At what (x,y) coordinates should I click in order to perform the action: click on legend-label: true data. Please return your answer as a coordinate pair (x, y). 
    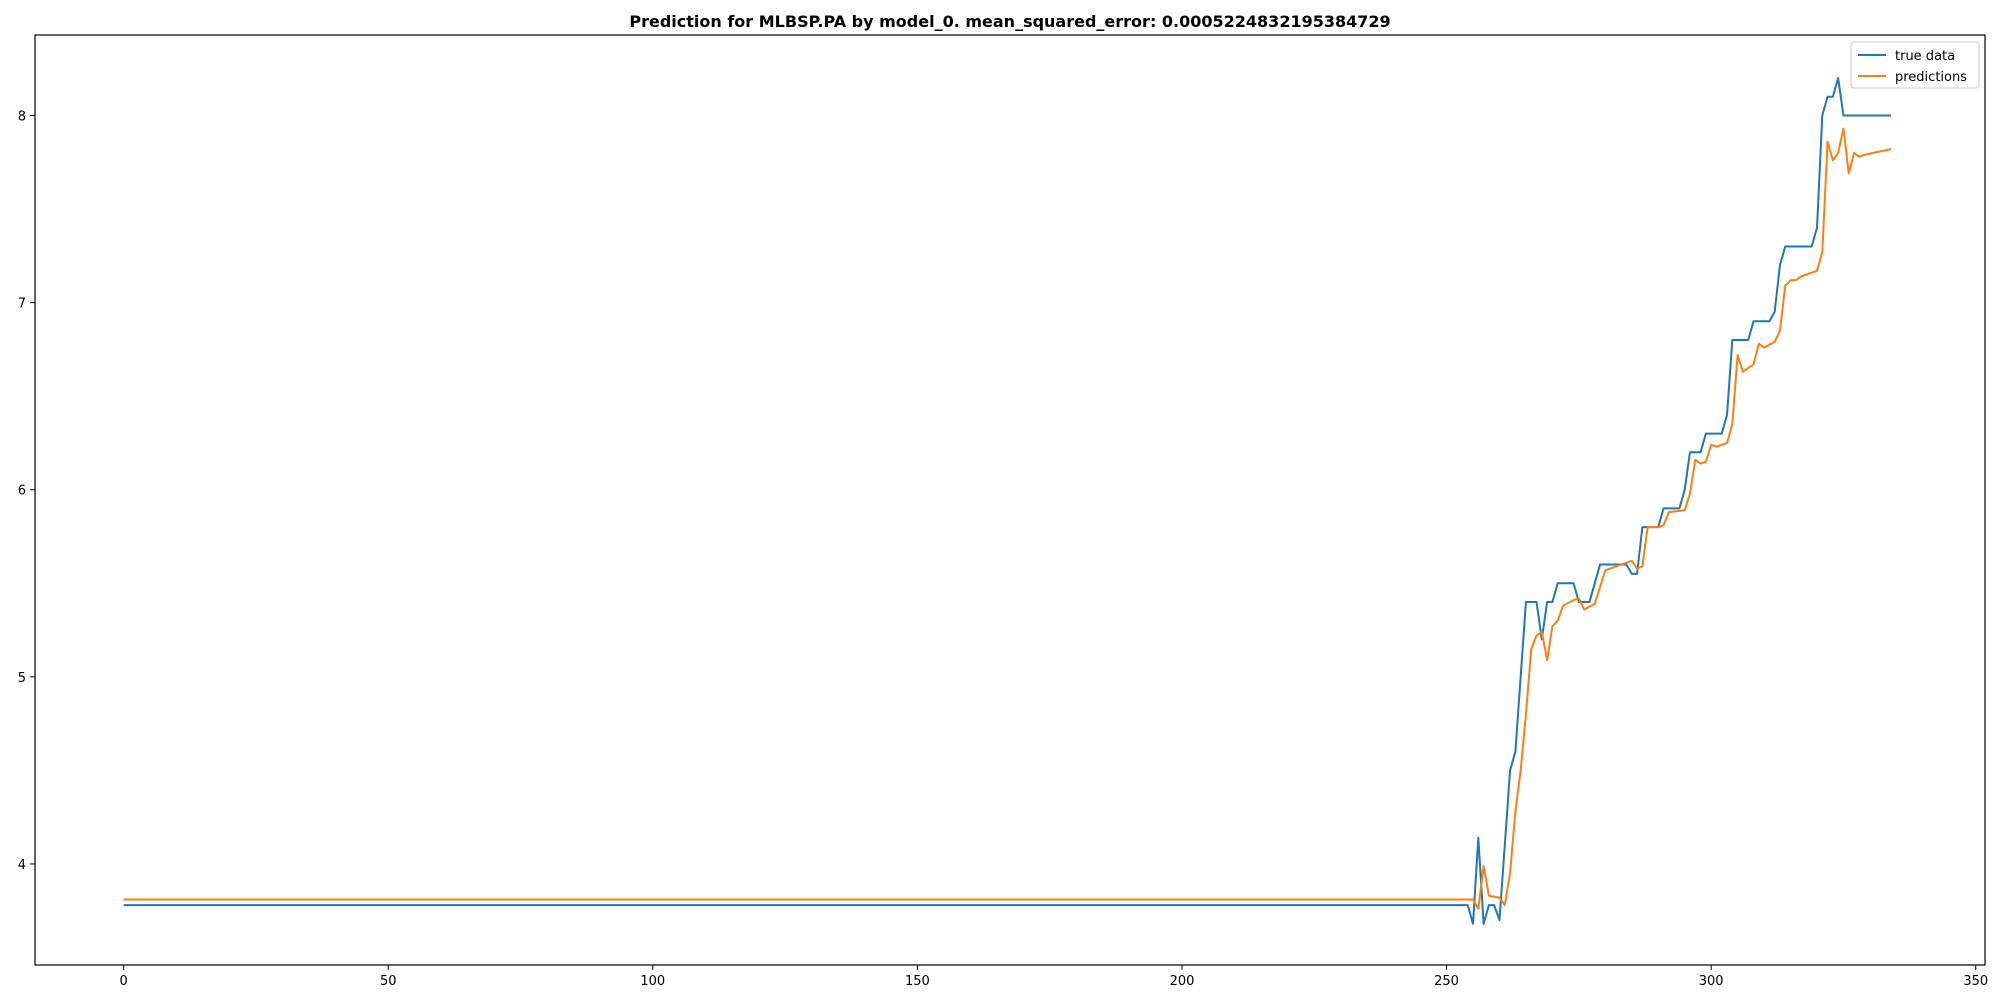
    Looking at the image, I should click on (1925, 56).